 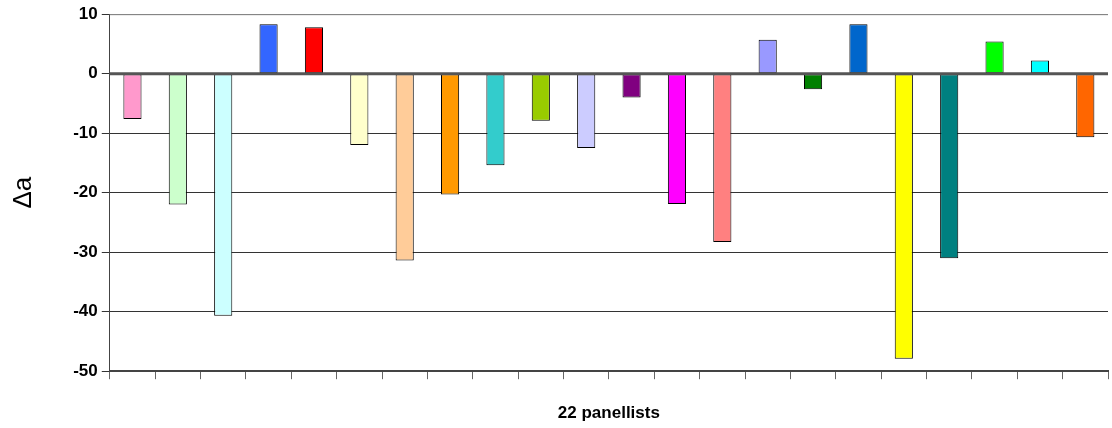 I want to click on y-tick-label: 10, so click(x=88, y=13).